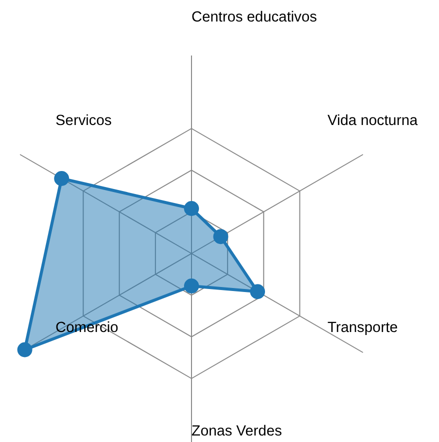  I want to click on spoke-label: Zonas Verdes, so click(237, 432).